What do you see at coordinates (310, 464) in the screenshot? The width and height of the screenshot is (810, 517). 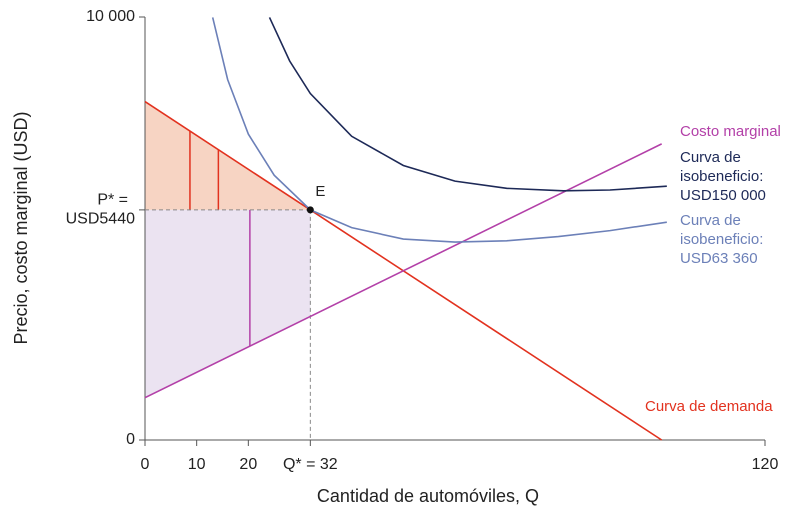 I see `x-tick-label: Q* = 32` at bounding box center [310, 464].